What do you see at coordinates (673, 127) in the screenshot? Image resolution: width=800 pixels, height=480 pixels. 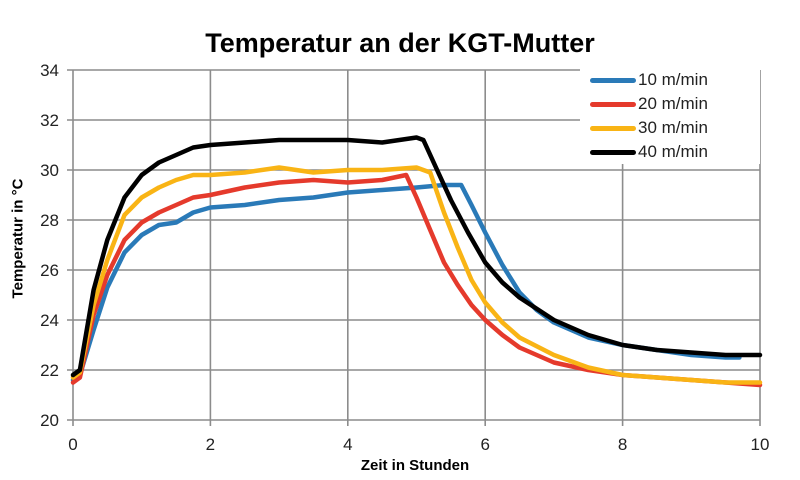 I see `legend-label: 30 m/min` at bounding box center [673, 127].